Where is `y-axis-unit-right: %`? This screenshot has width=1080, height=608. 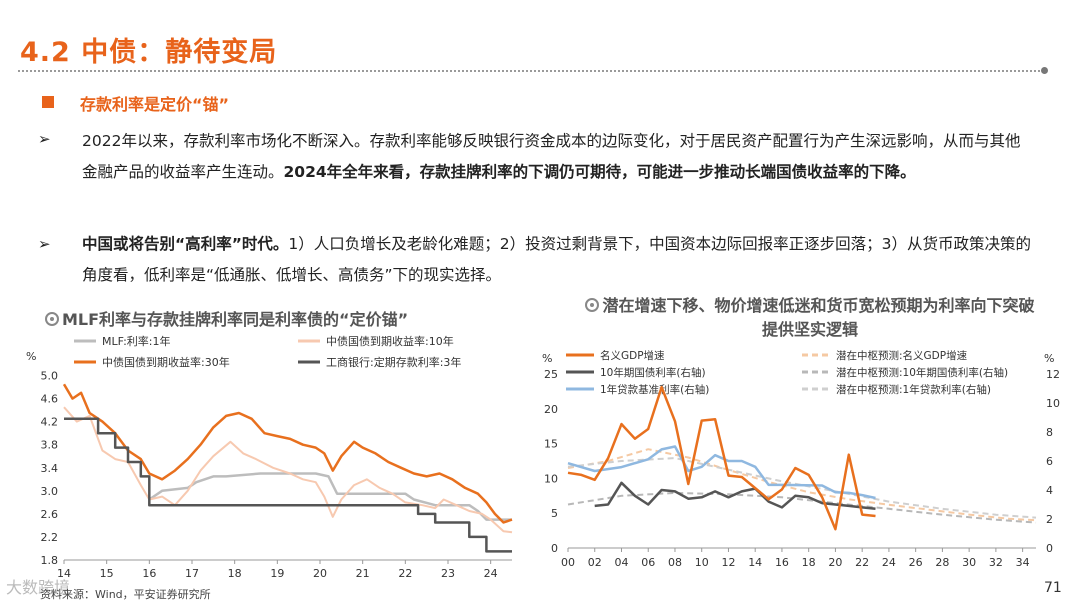
y-axis-unit-right: % is located at coordinates (1049, 358).